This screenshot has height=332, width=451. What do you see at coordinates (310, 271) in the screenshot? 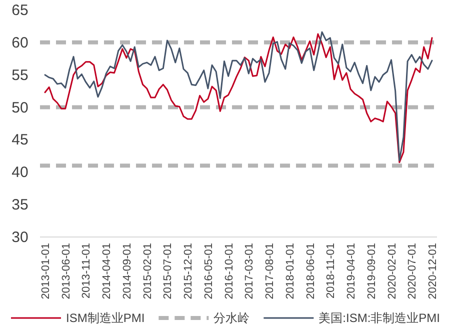
I see `x-tick-label: 2018-06-01` at bounding box center [310, 271].